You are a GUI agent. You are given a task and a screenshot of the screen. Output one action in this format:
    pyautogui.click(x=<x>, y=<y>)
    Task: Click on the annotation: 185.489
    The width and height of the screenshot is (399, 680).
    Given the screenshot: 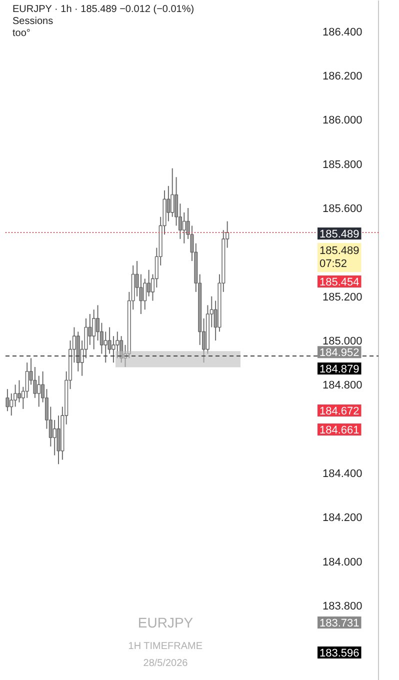 What is the action you would take?
    pyautogui.click(x=340, y=234)
    